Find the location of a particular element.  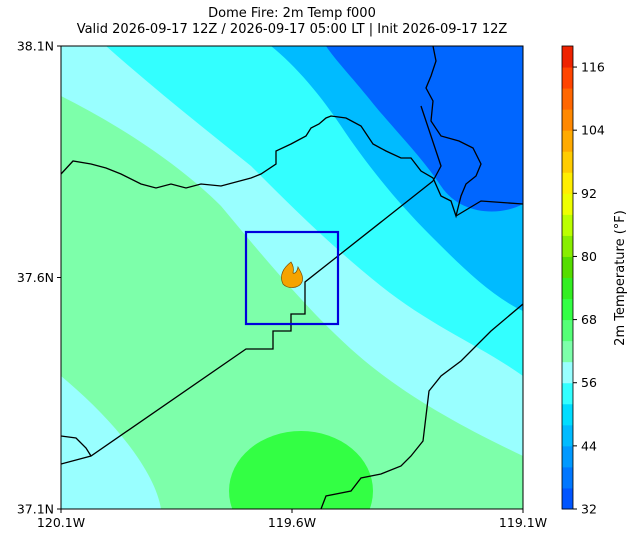

colorbar-tick-label: 116 is located at coordinates (593, 67).